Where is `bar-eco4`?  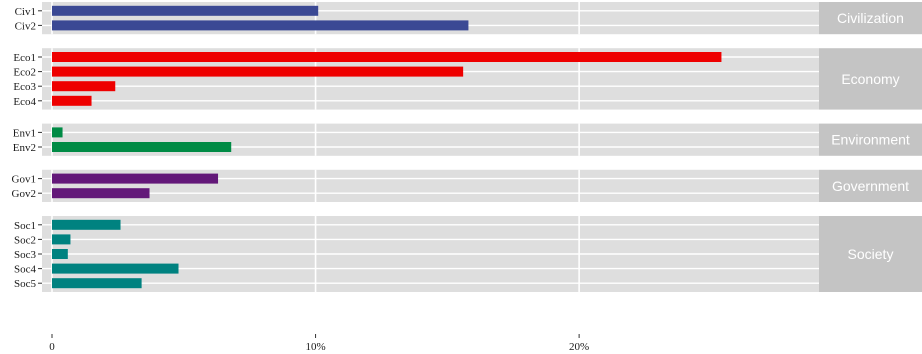
bar-eco4 is located at coordinates (72, 100).